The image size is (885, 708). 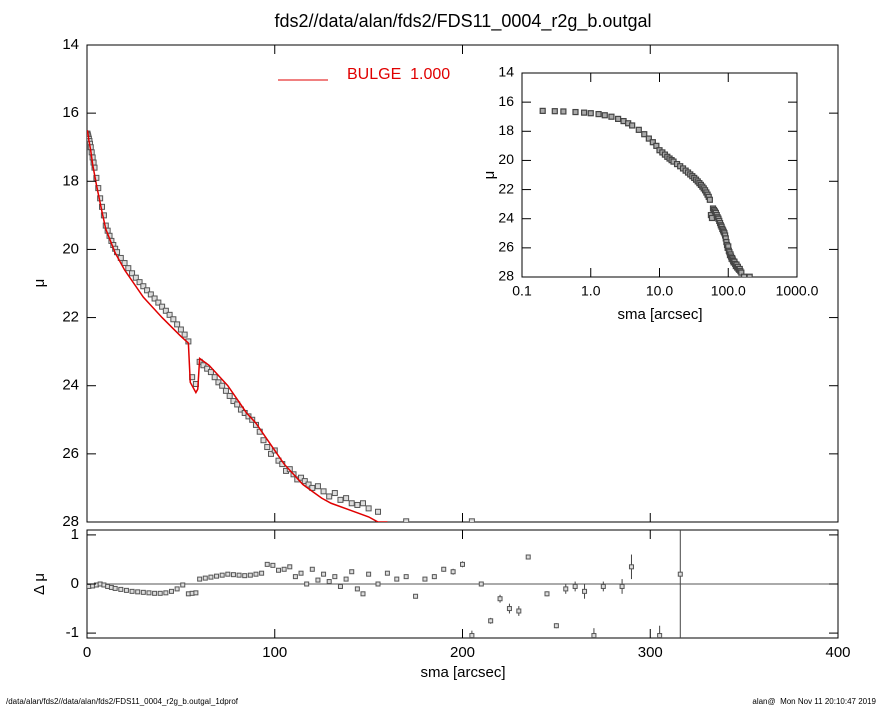 I want to click on y-tick-label: 24, so click(x=506, y=217).